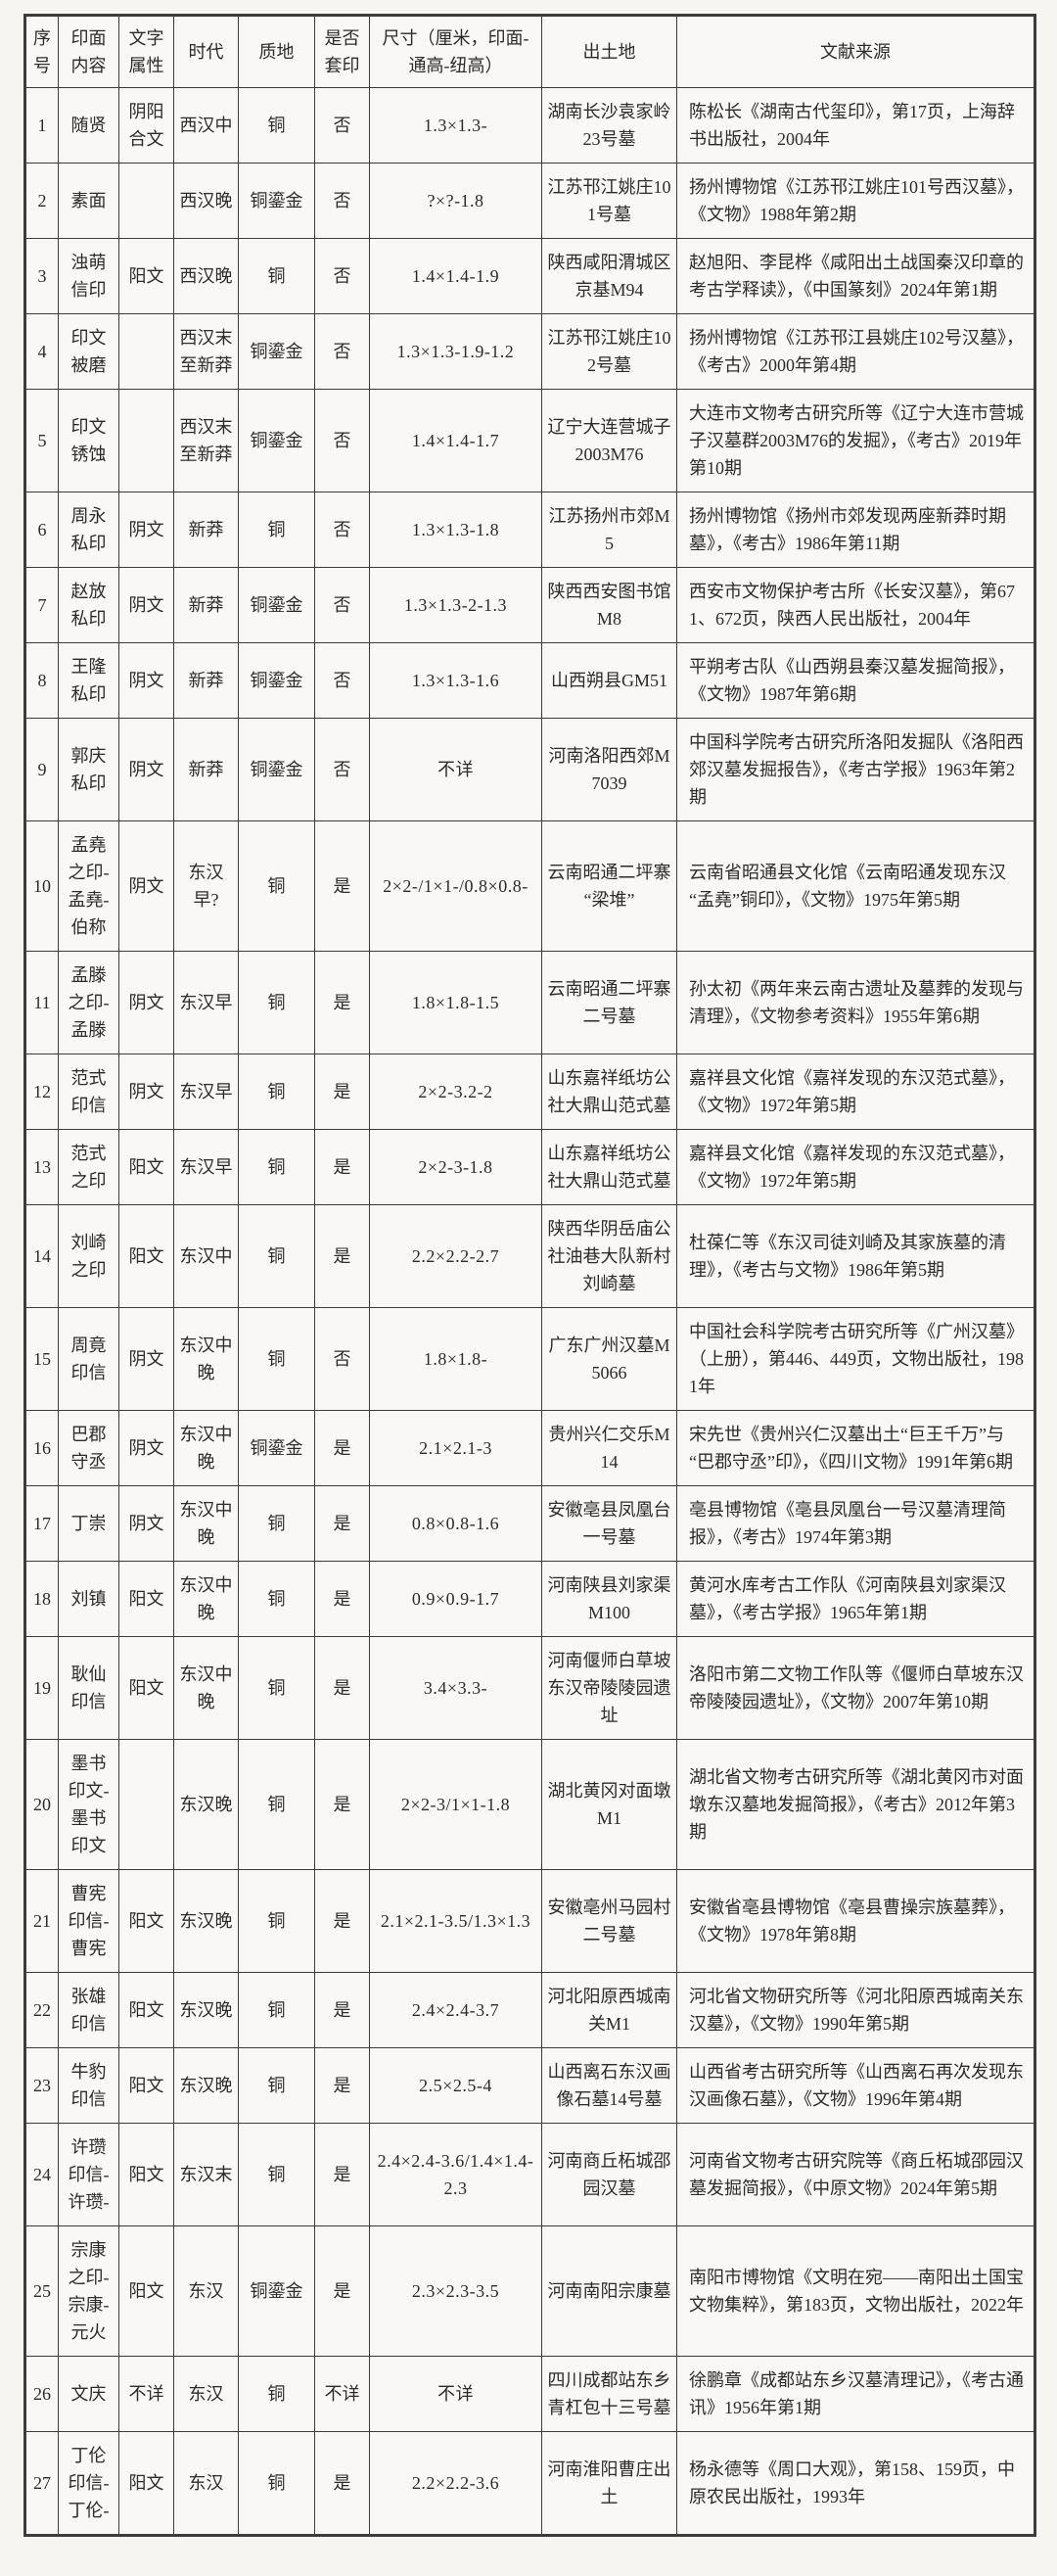  Describe the element at coordinates (456, 2291) in the screenshot. I see `cell-size: 2.3×2.3-3.5` at that location.